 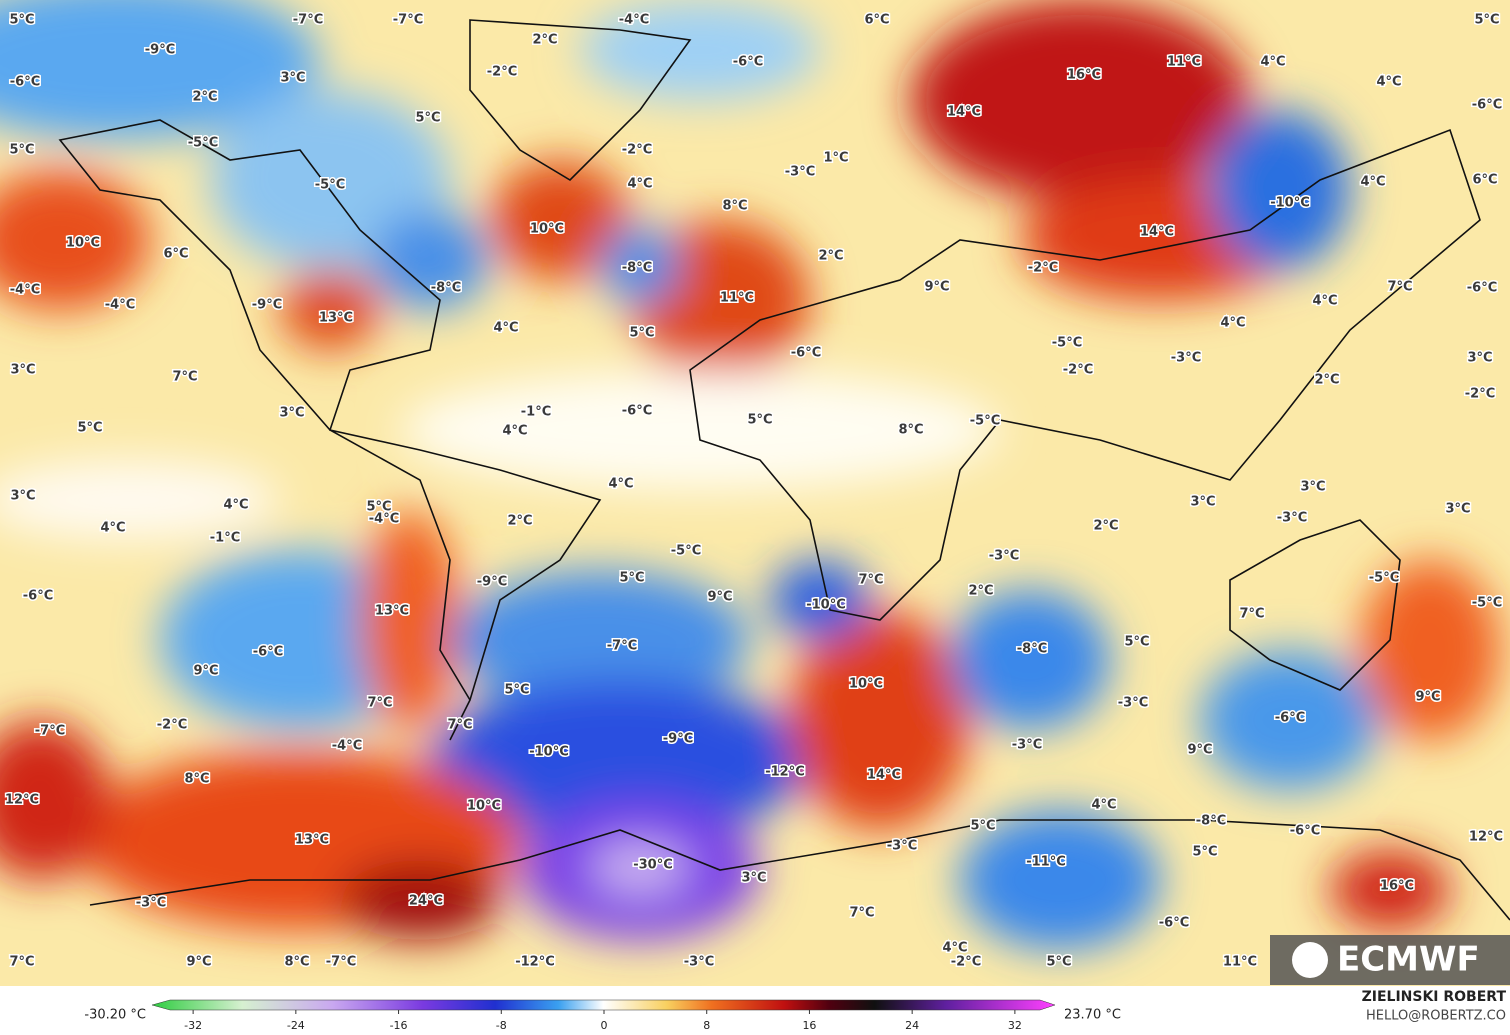 What do you see at coordinates (22, 800) in the screenshot?
I see `temperature-label: 12°C` at bounding box center [22, 800].